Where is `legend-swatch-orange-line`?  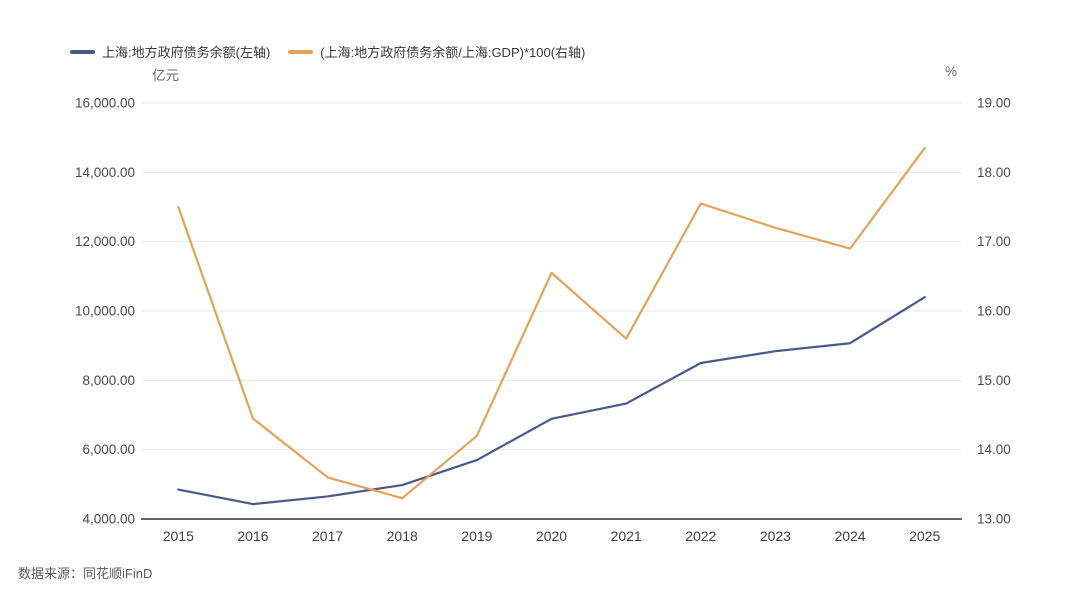 legend-swatch-orange-line is located at coordinates (301, 51).